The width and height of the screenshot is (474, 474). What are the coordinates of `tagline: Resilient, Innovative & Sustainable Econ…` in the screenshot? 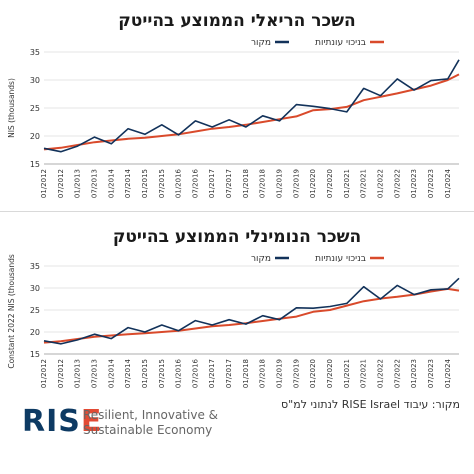 It's located at (150, 423).